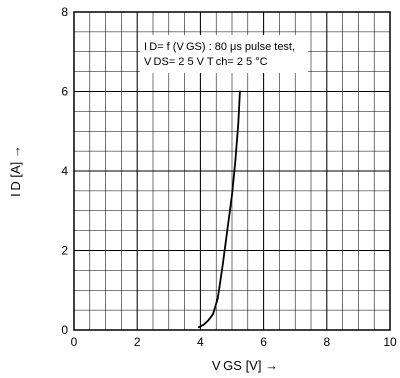  I want to click on x-tick-label: 6, so click(263, 342).